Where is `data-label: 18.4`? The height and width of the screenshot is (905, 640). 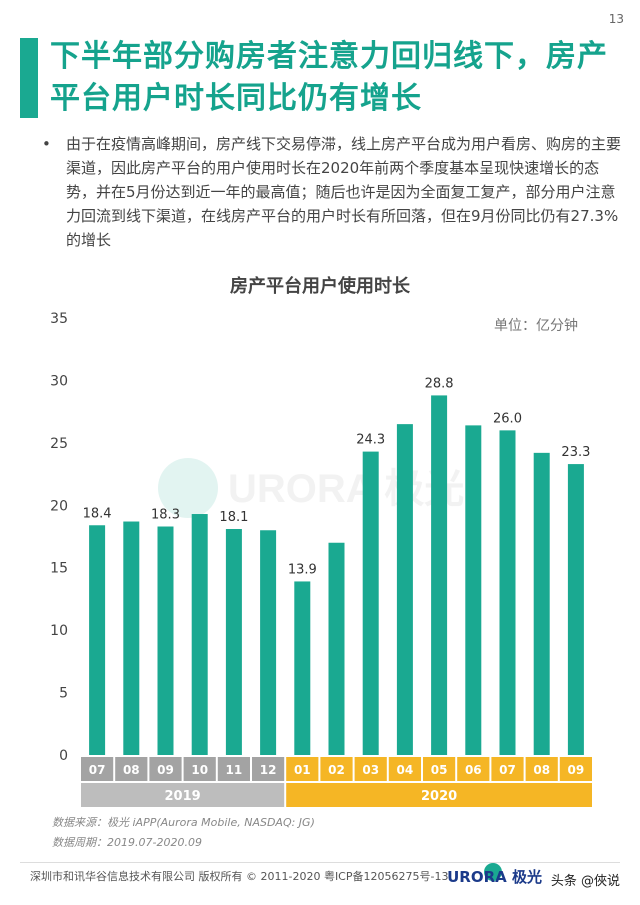 data-label: 18.4 is located at coordinates (97, 513).